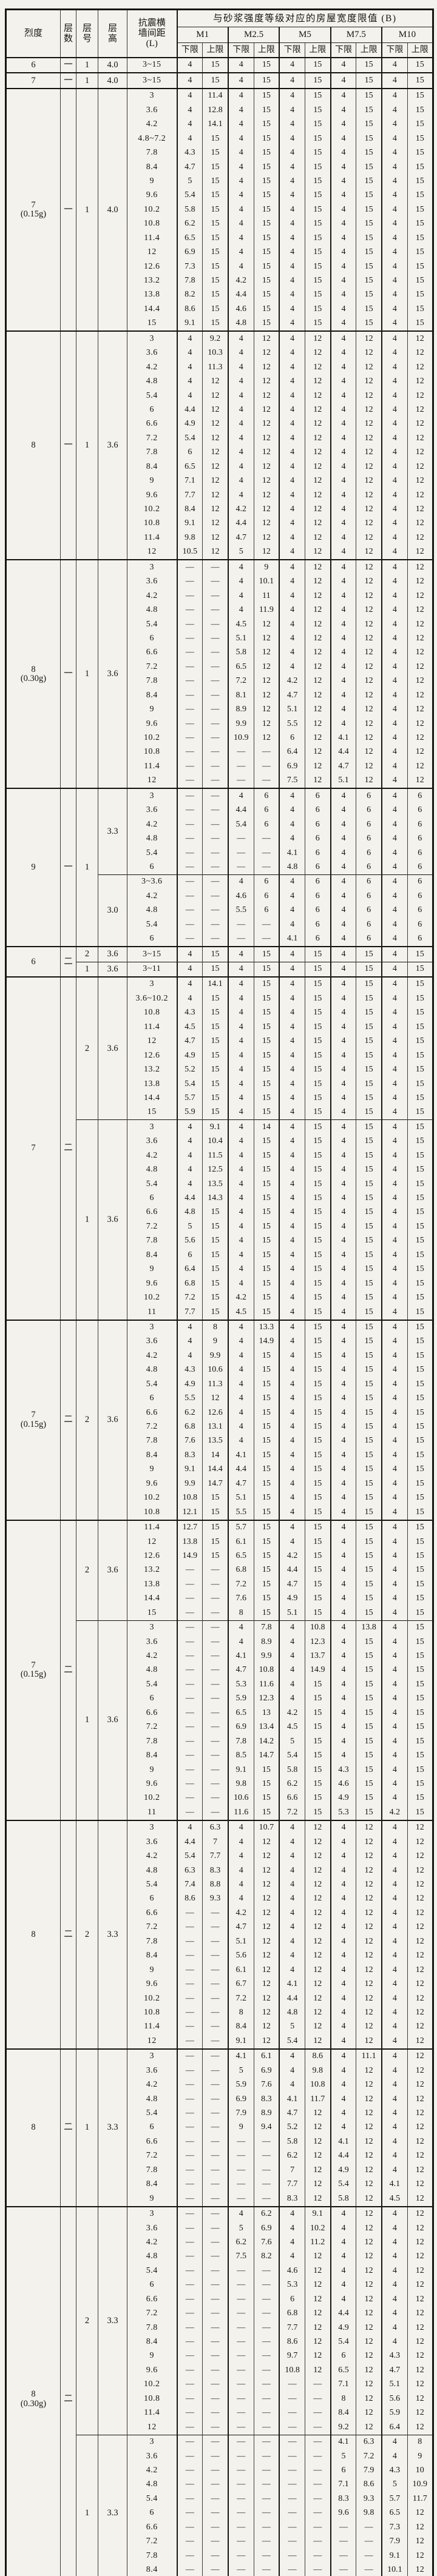 This screenshot has height=2576, width=437. Describe the element at coordinates (152, 1741) in the screenshot. I see `wall-spacing-cell: 7.8` at that location.